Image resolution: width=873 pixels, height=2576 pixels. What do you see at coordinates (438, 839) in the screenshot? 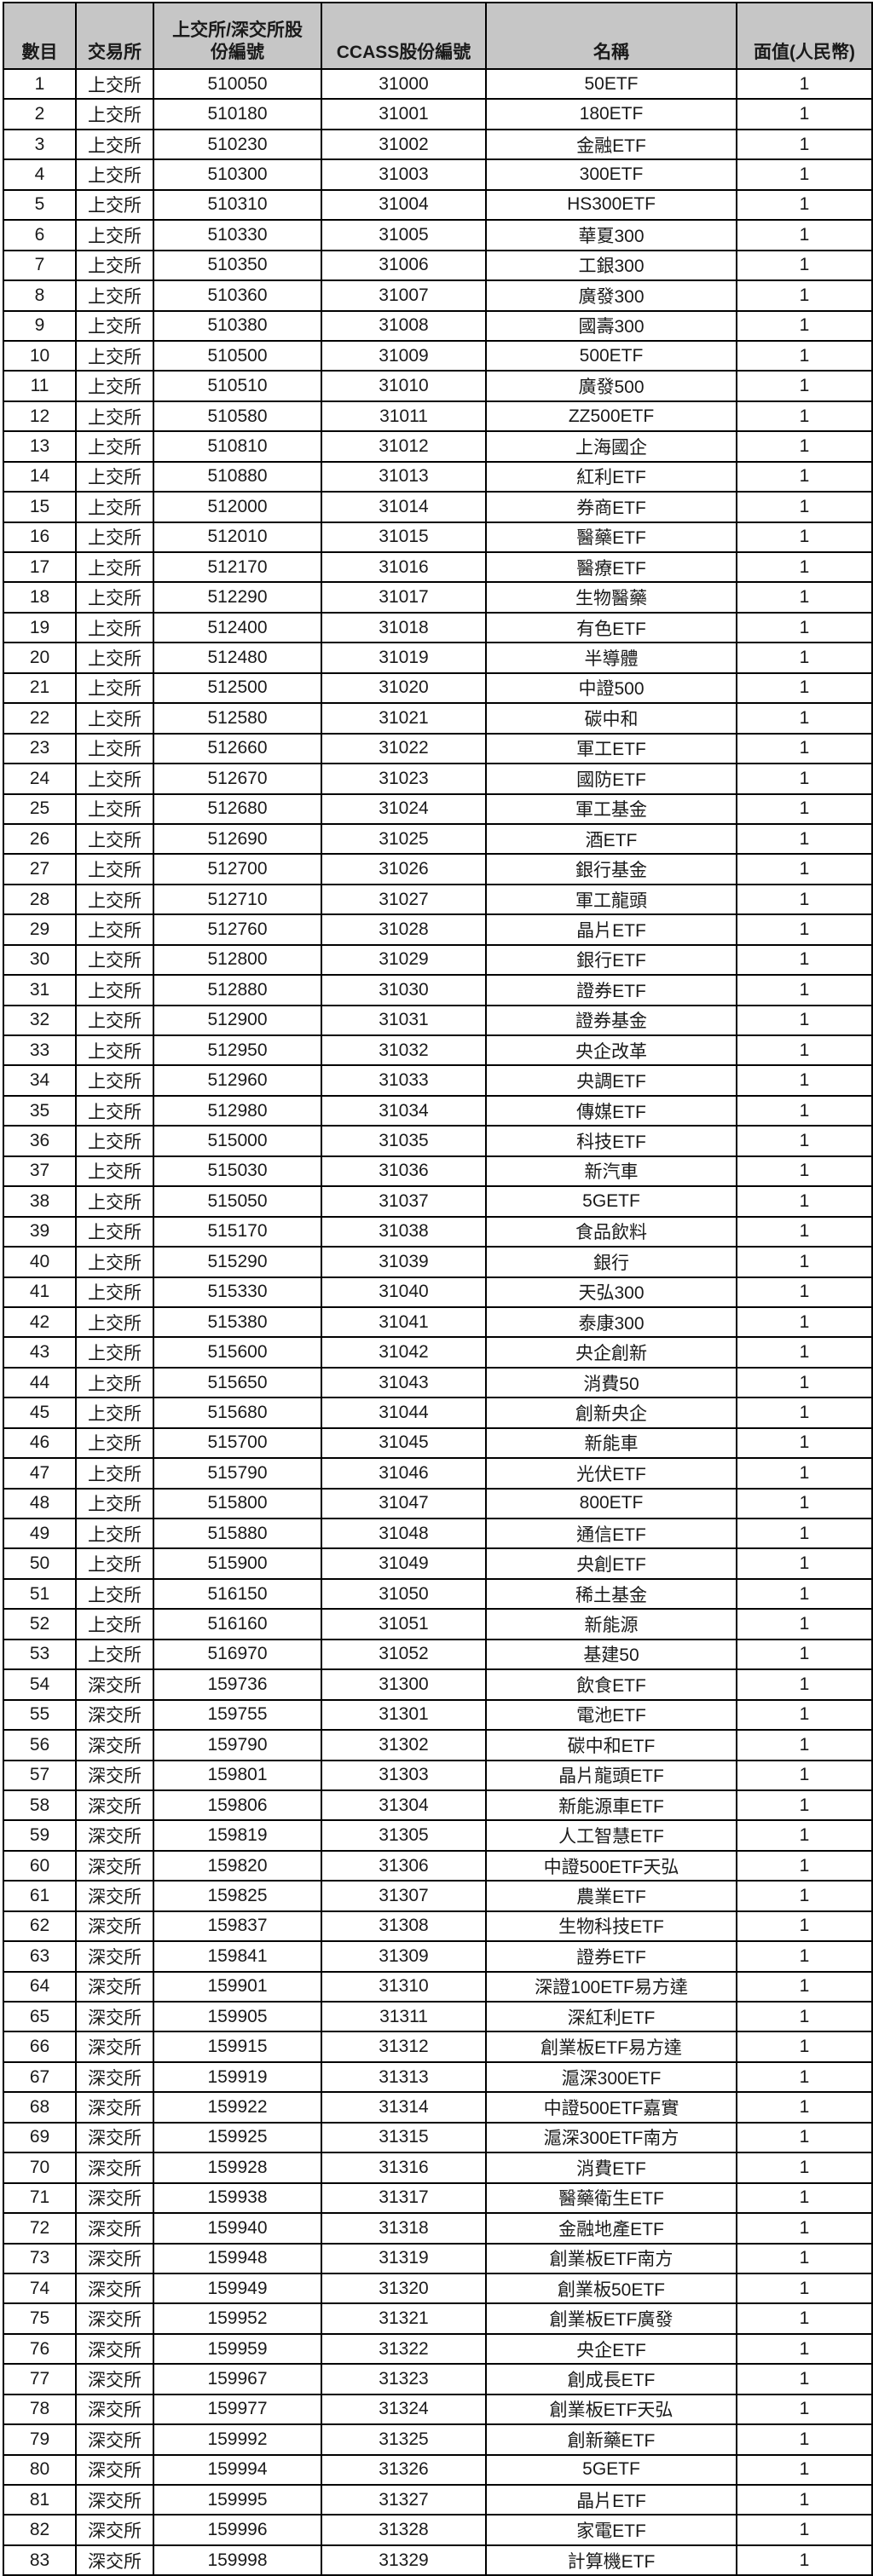
I see `table-row: 26 上交所 512690 31025 酒ETF 1` at bounding box center [438, 839].